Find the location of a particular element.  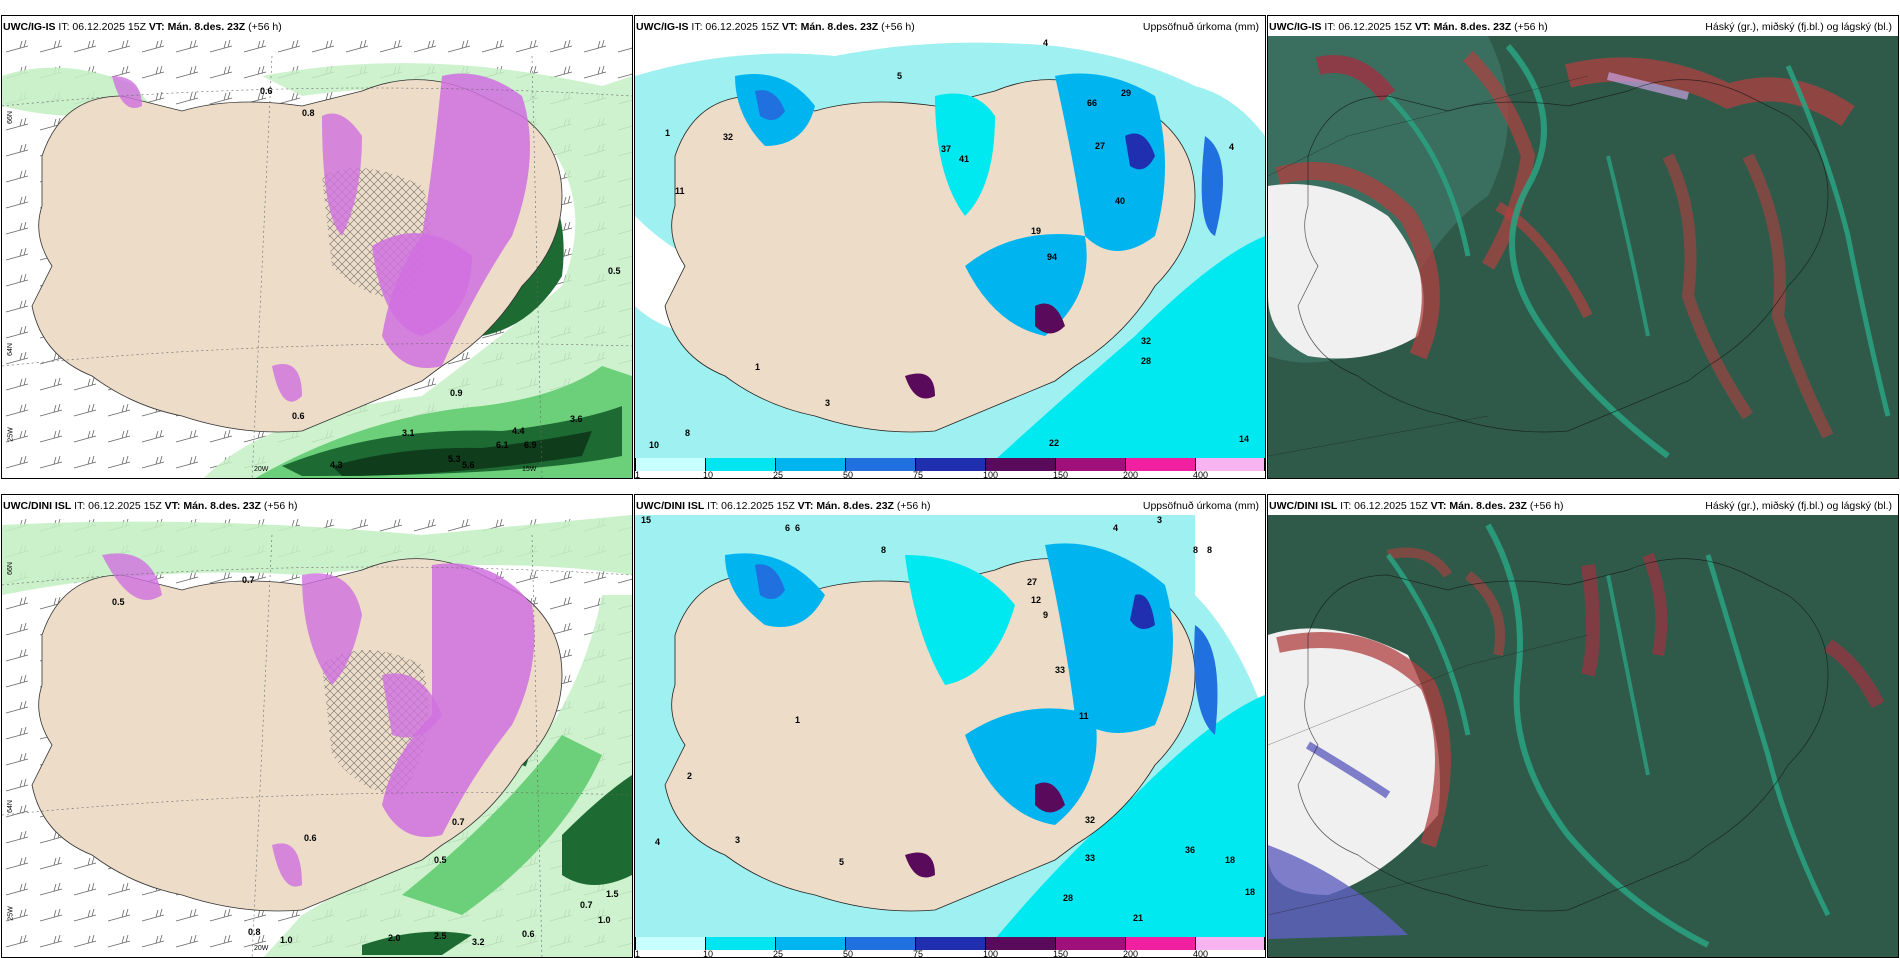

precip-title: Uppsöfnuð úrkoma (mm) is located at coordinates (1200, 27).